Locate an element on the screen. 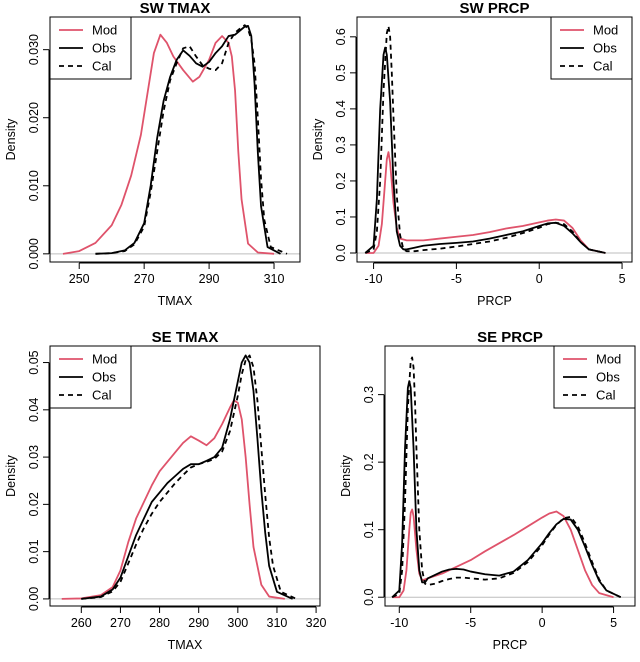 The image size is (640, 662). panel-title: SE TMAX is located at coordinates (185, 337).